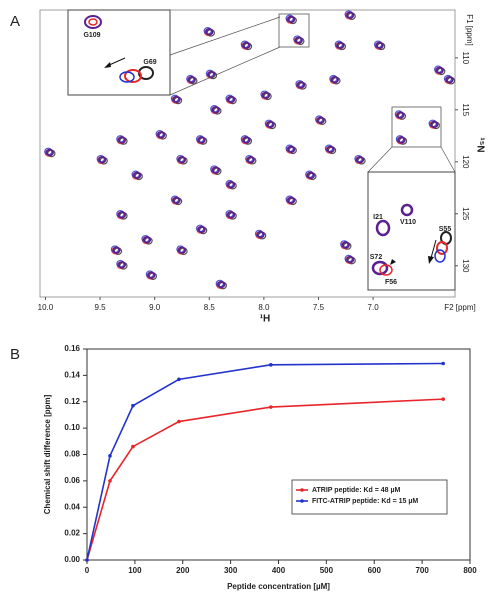 The image size is (496, 601). I want to click on zoom-box, so click(416, 127).